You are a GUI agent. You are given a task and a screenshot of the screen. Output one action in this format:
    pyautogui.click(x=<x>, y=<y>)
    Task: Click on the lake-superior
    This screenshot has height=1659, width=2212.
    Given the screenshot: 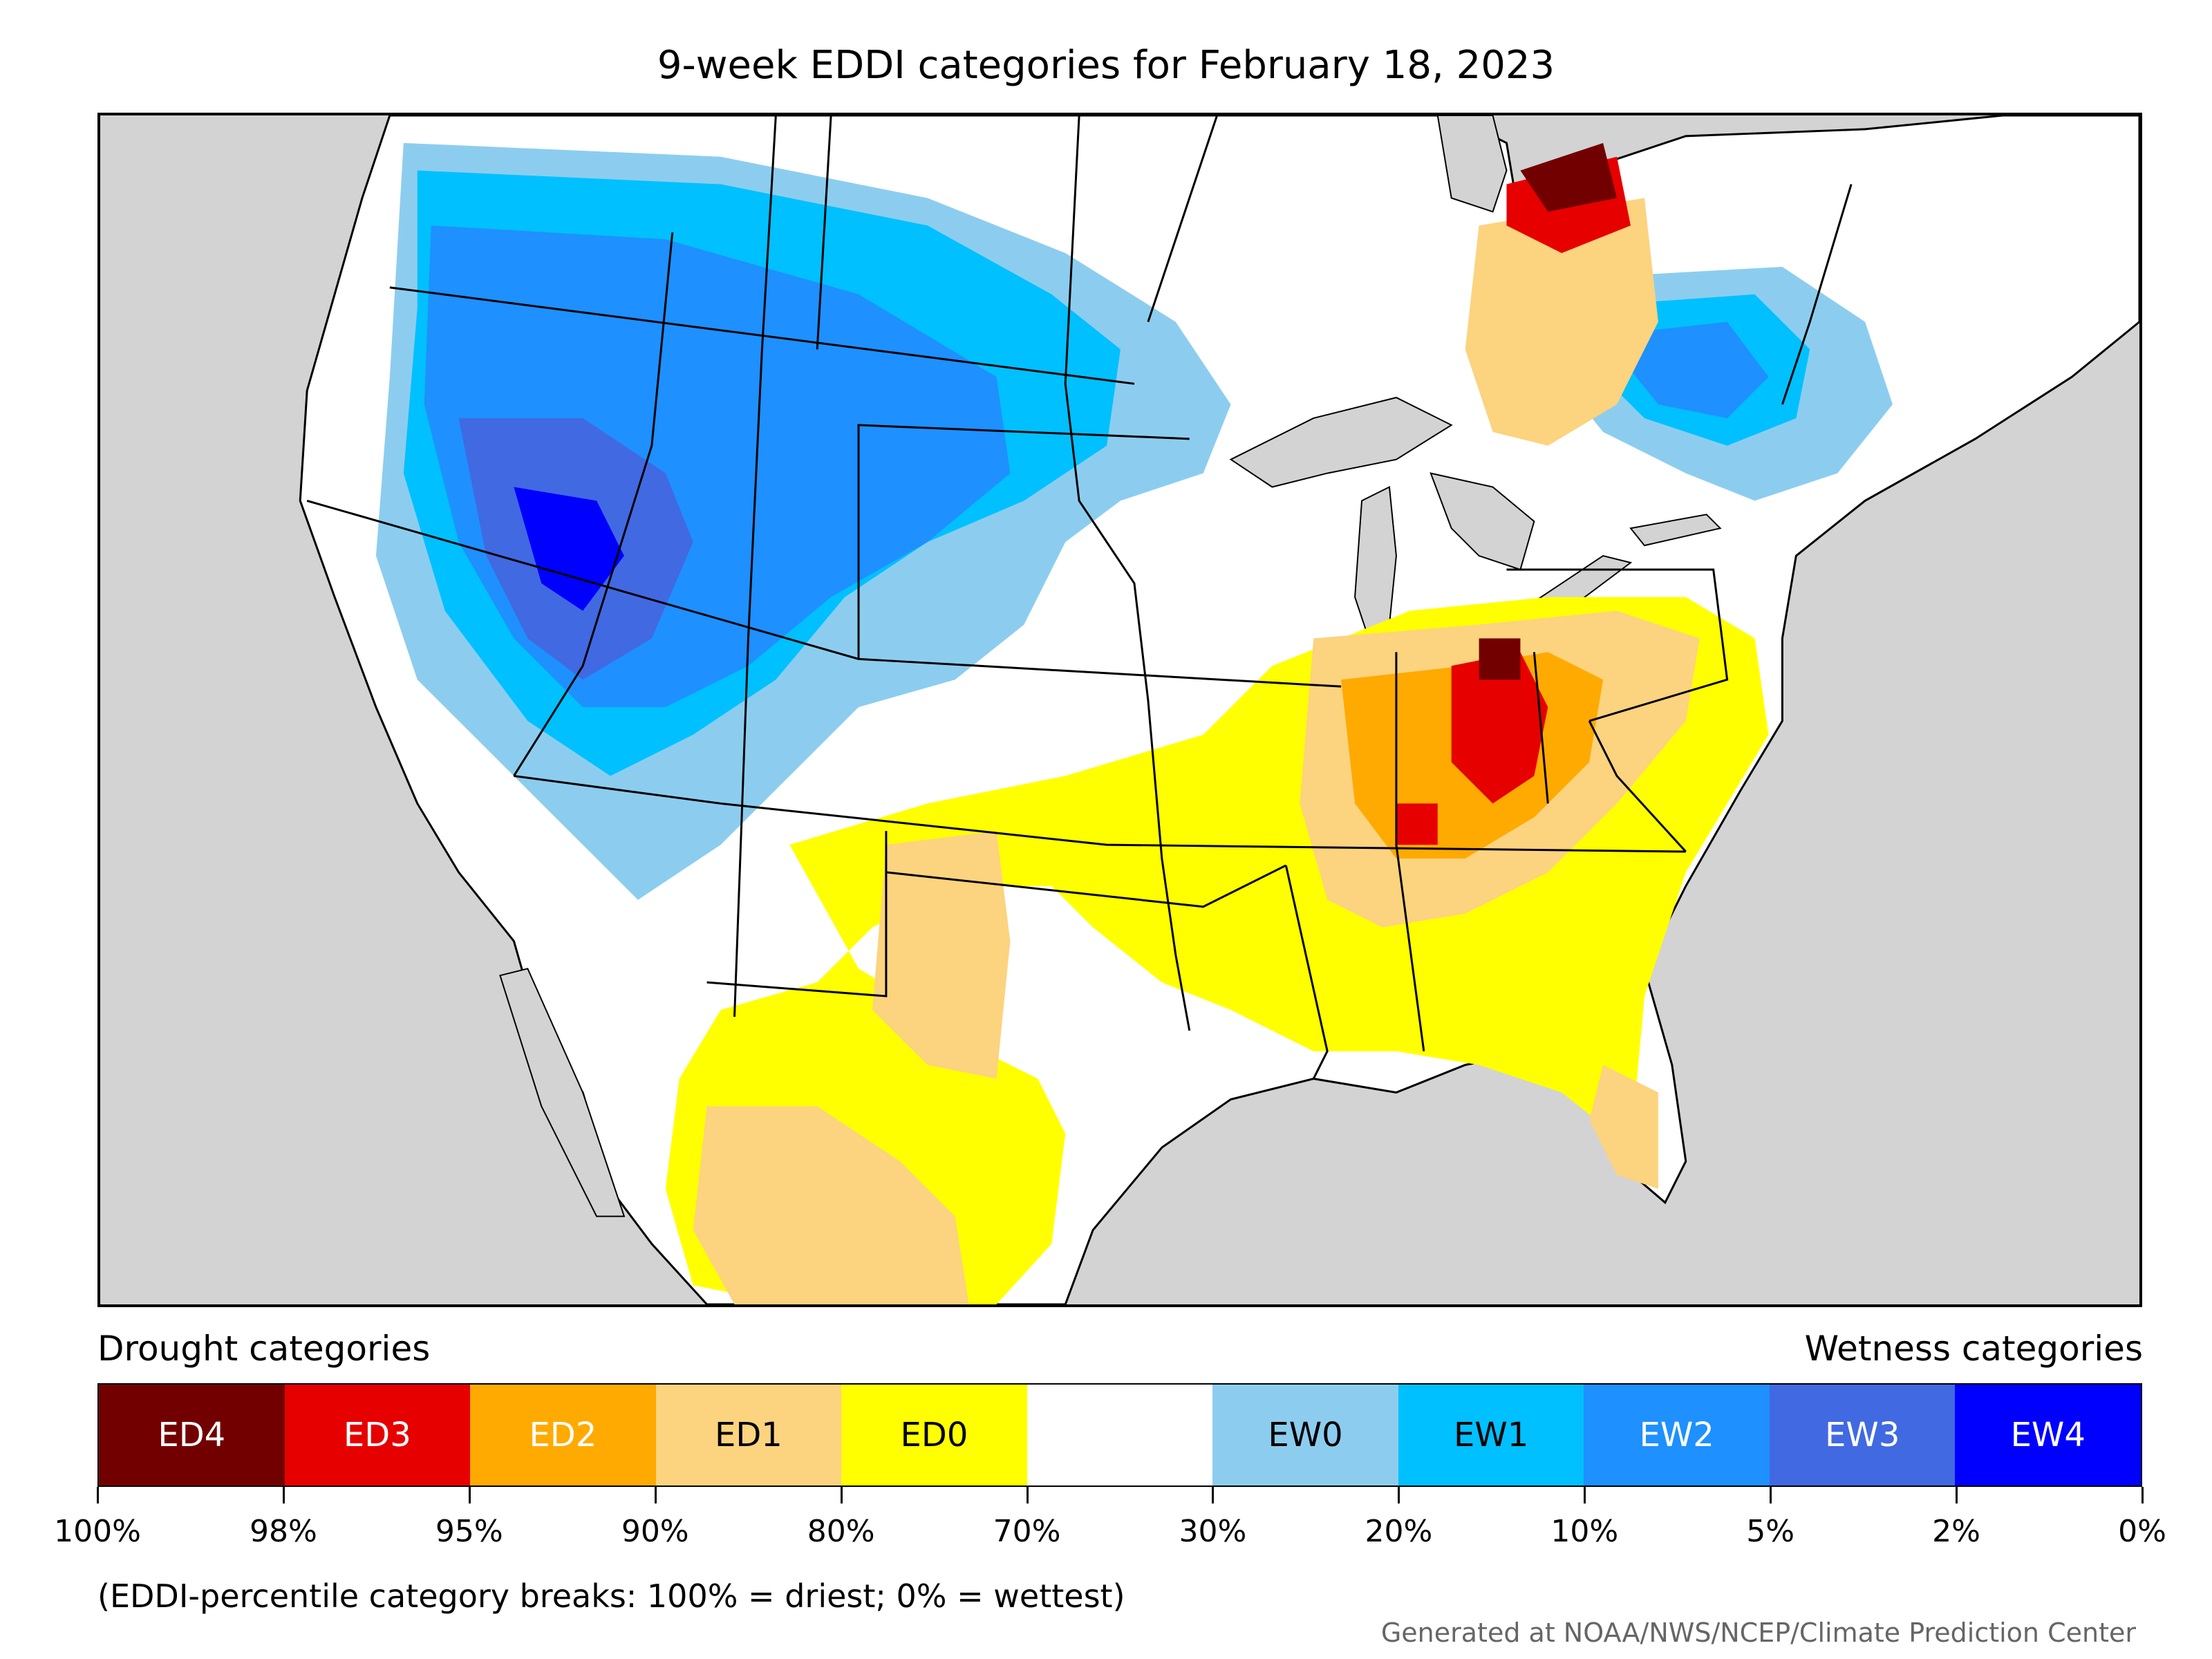 What is the action you would take?
    pyautogui.click(x=1341, y=442)
    